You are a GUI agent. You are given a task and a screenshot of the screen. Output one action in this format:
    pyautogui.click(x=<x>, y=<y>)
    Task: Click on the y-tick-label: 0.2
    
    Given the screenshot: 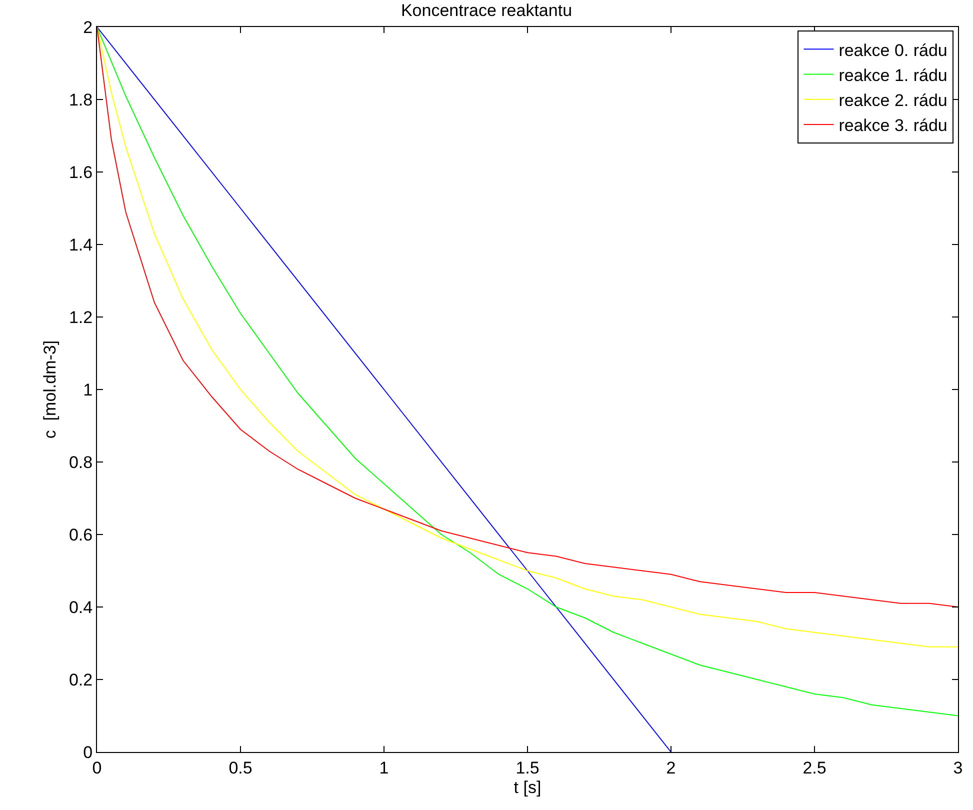 What is the action you would take?
    pyautogui.click(x=80, y=680)
    